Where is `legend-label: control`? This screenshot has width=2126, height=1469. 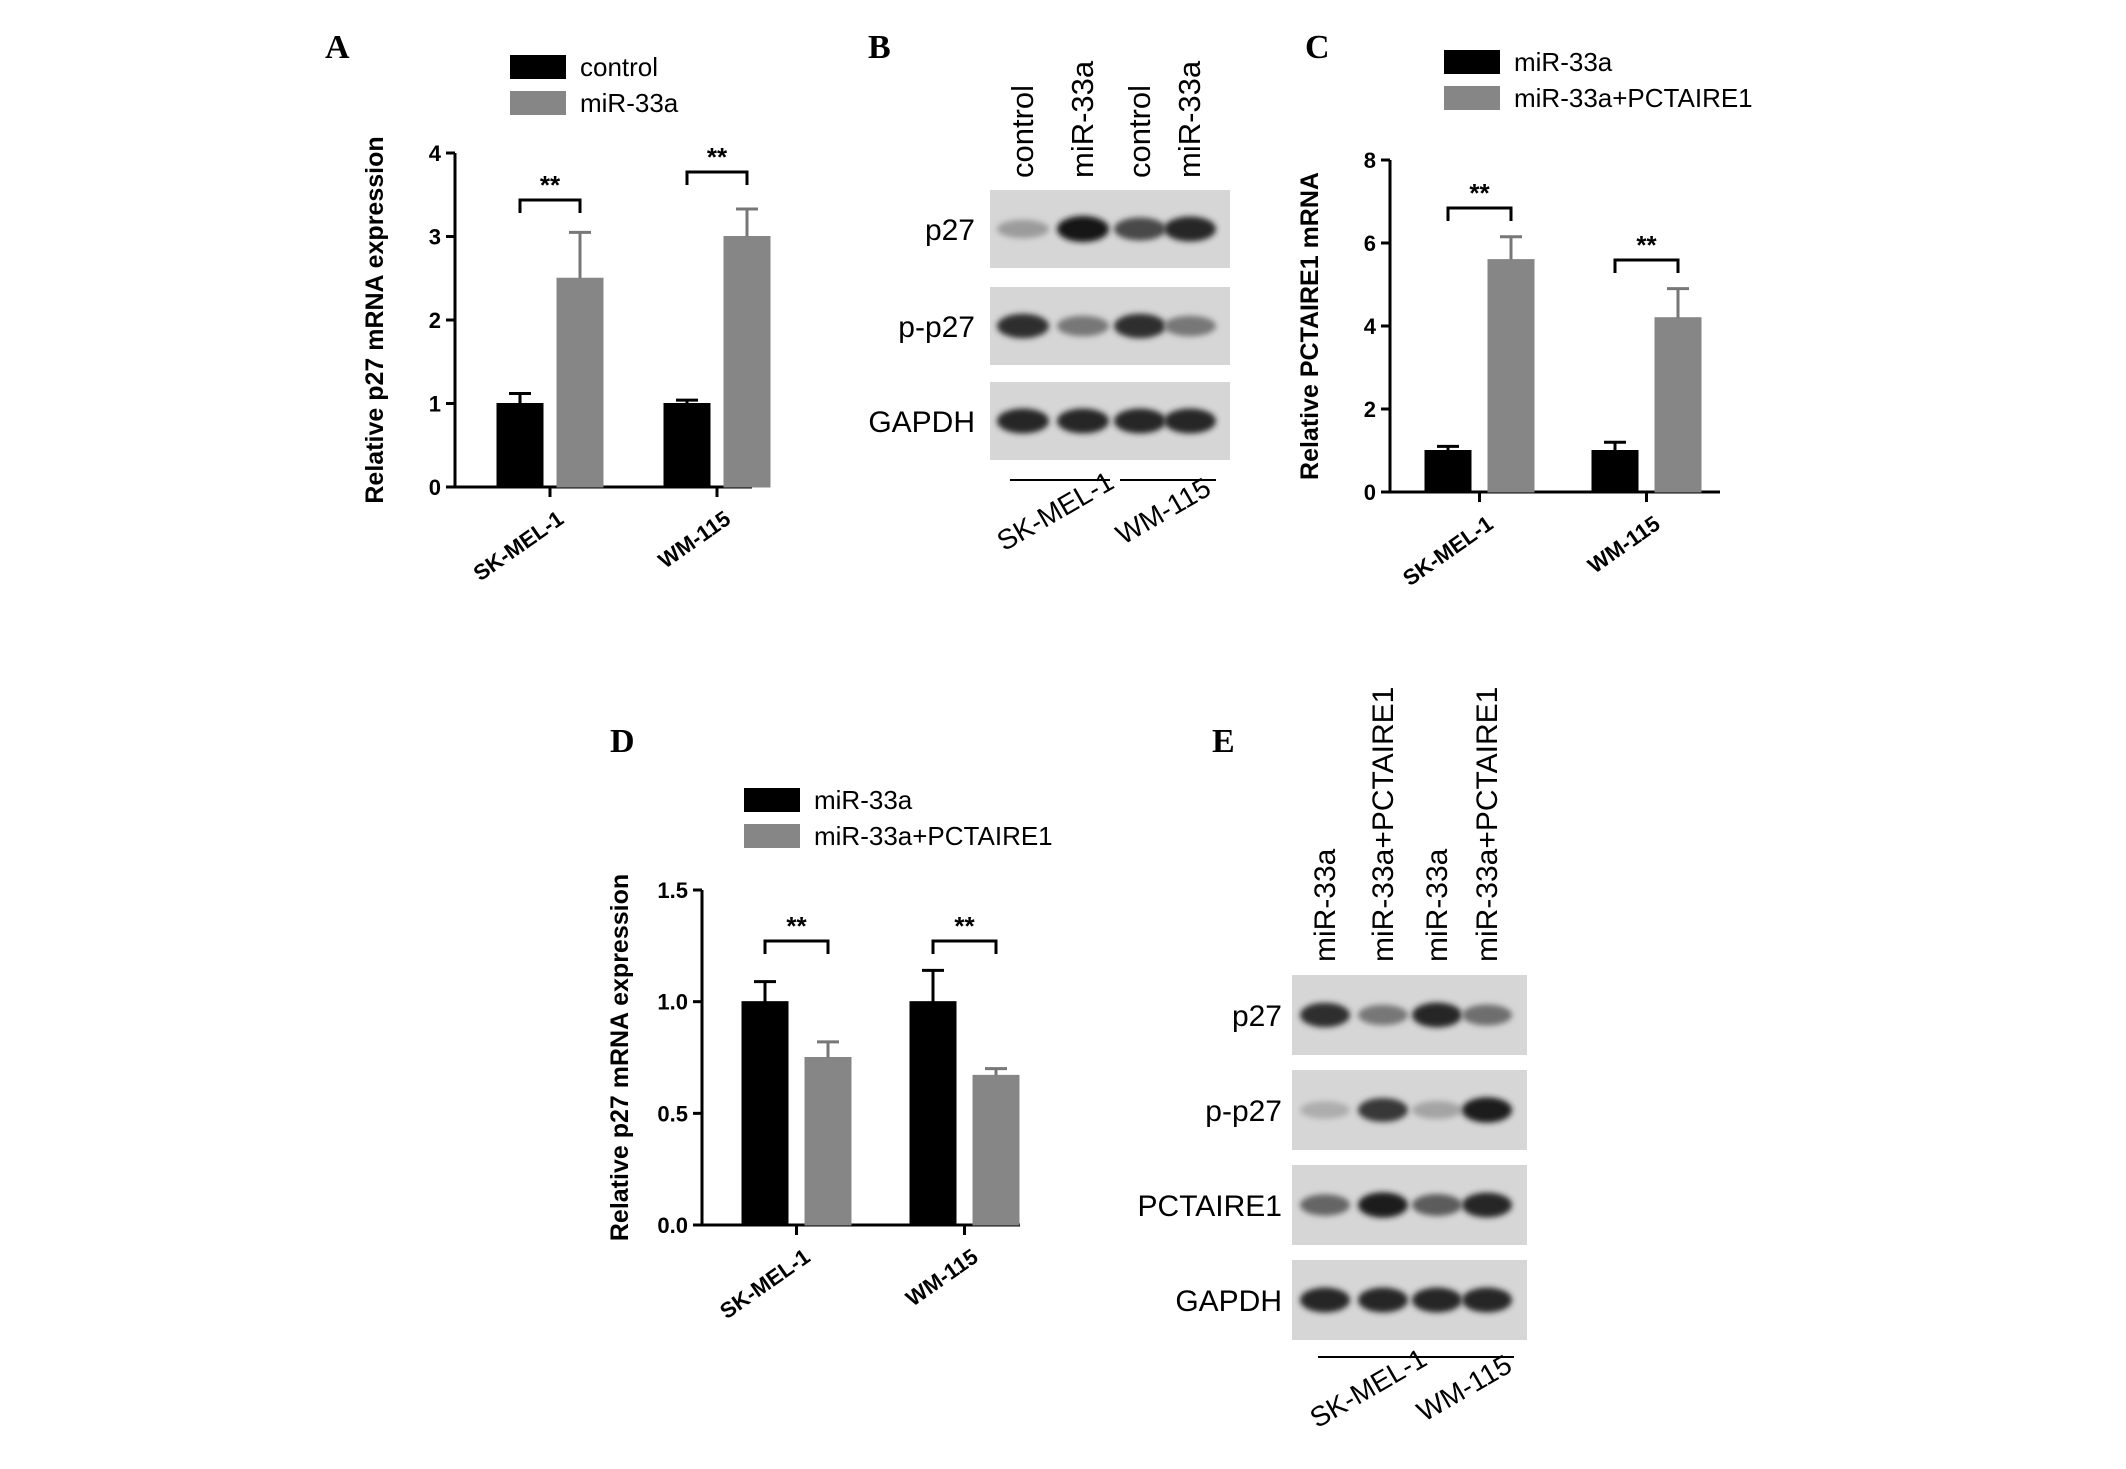
legend-label: control is located at coordinates (619, 67).